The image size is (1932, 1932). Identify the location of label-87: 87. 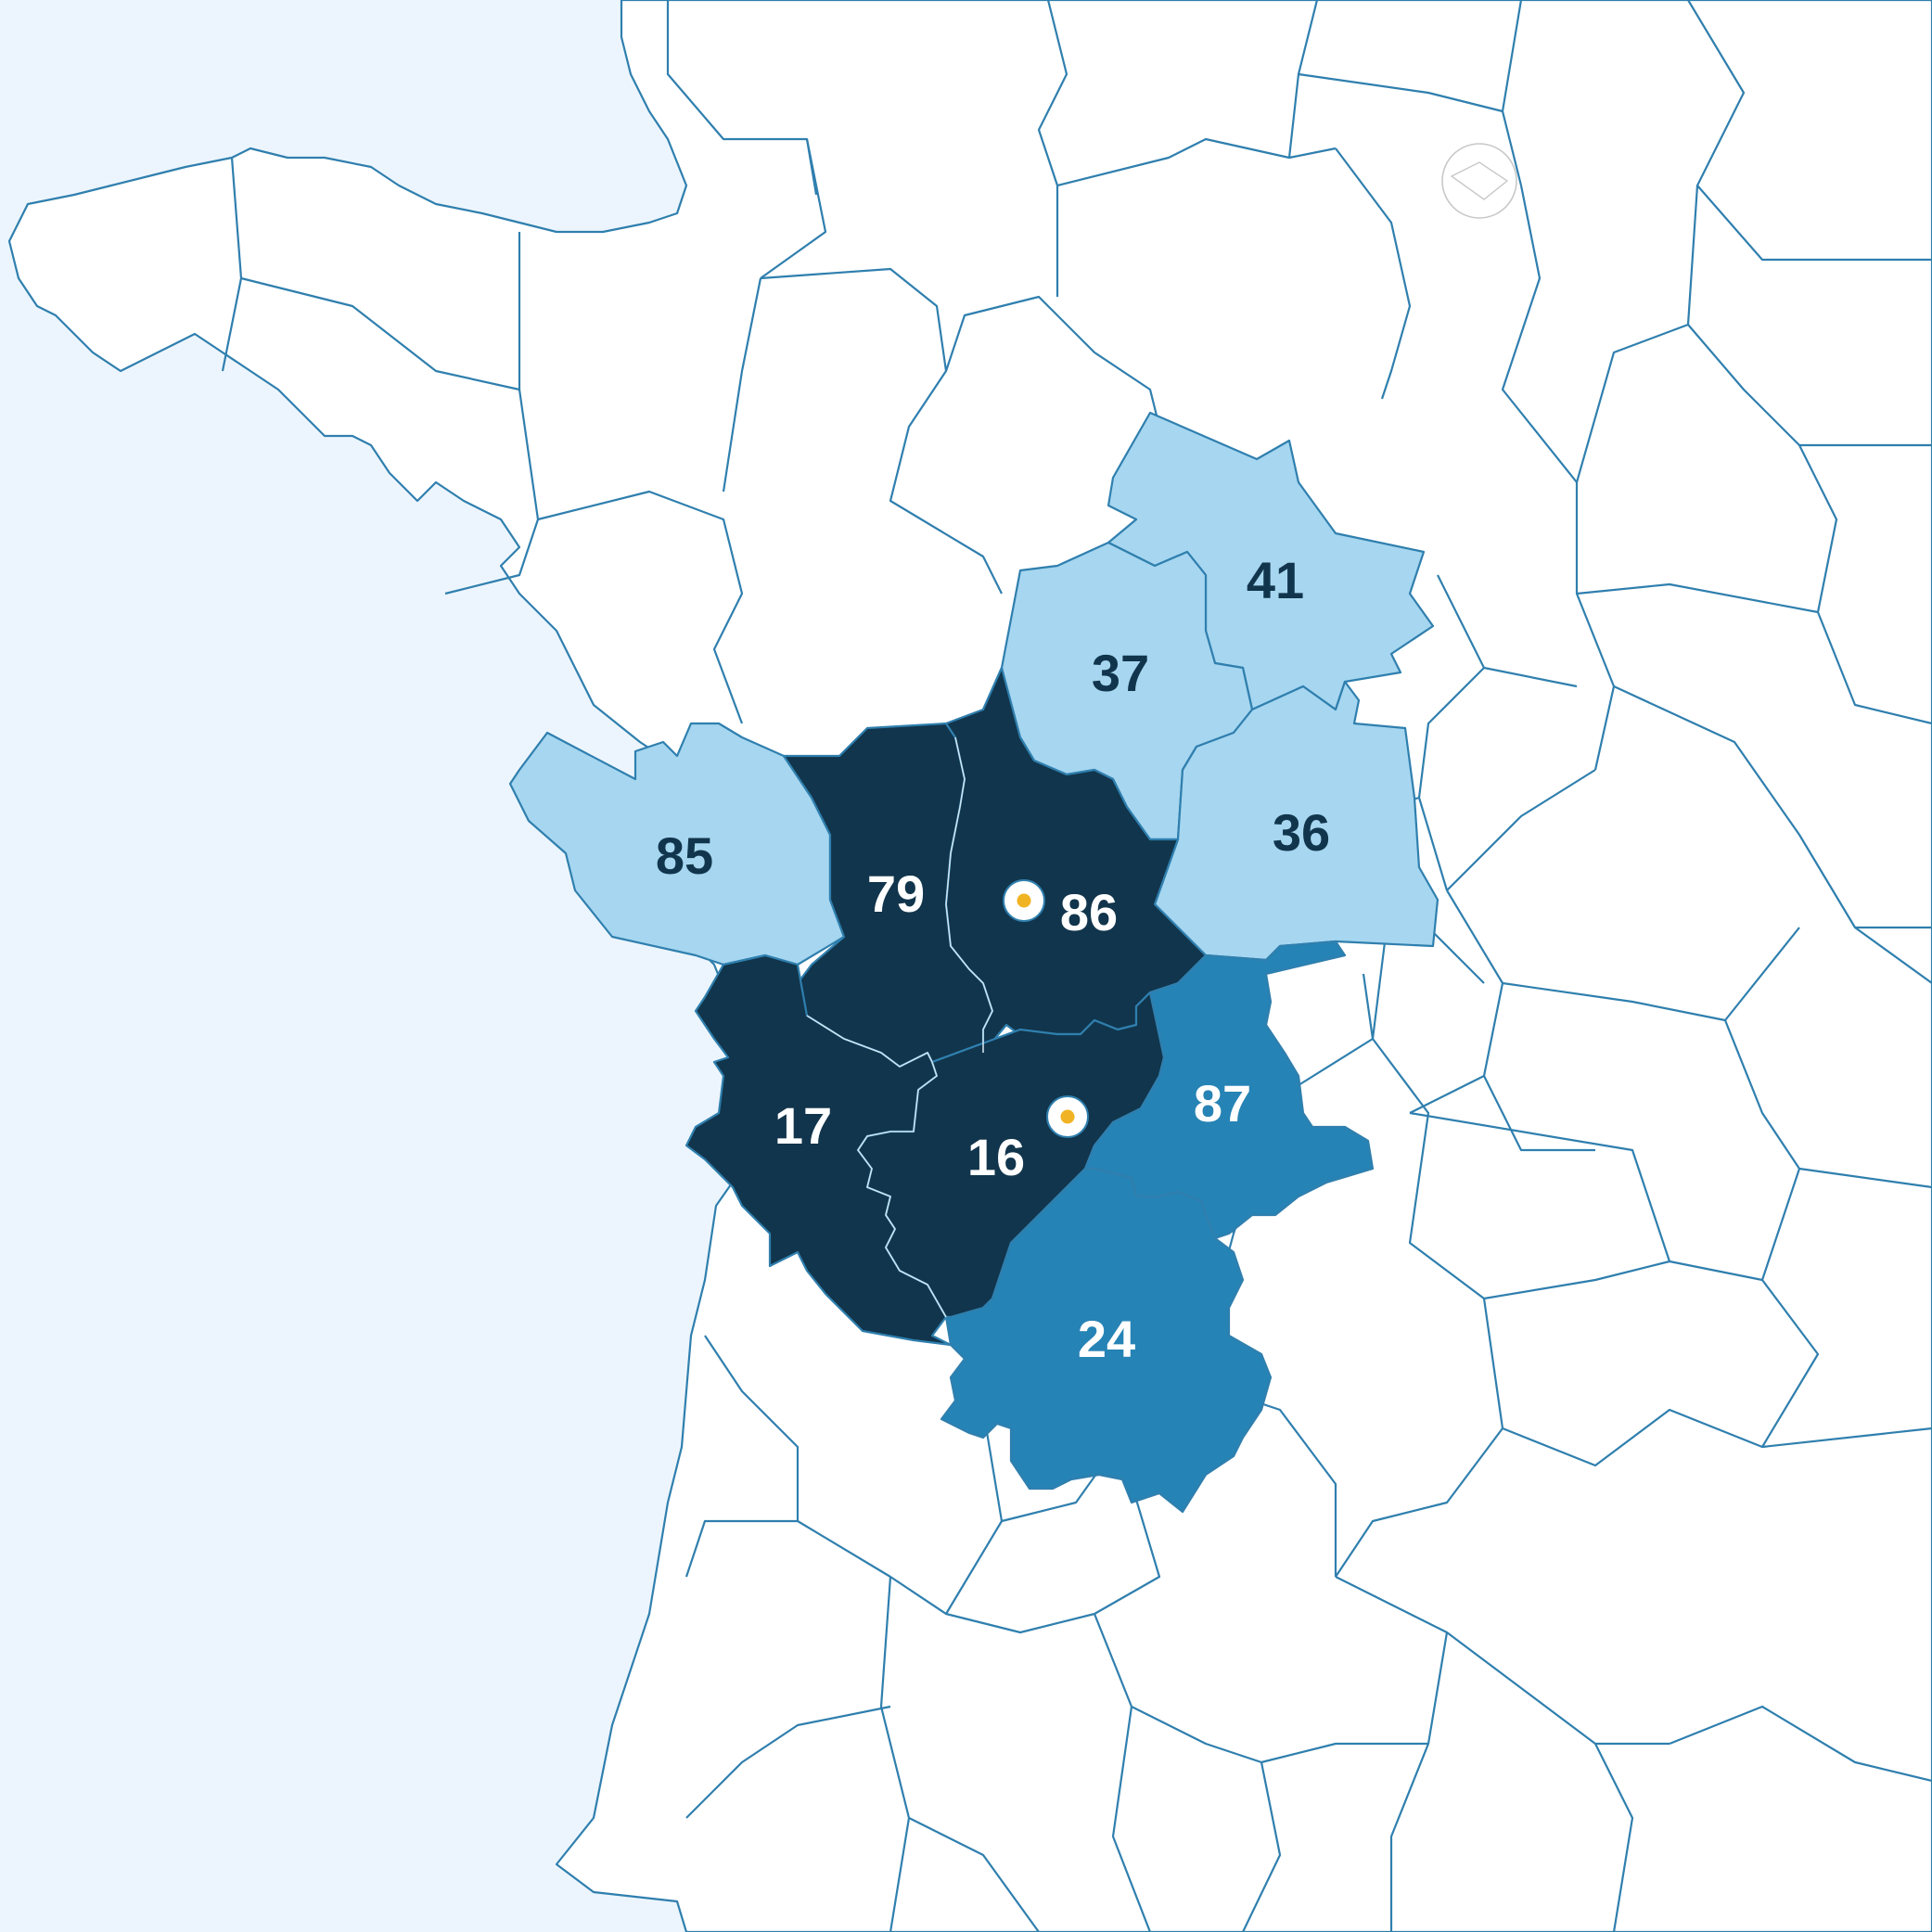
(1222, 1103).